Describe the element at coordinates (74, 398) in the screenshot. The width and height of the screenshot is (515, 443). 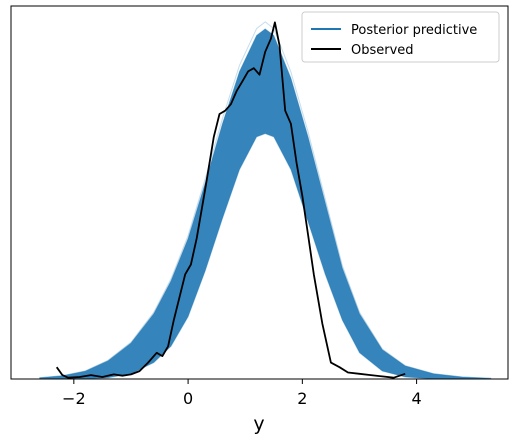
I see `x-tick-label: −2` at that location.